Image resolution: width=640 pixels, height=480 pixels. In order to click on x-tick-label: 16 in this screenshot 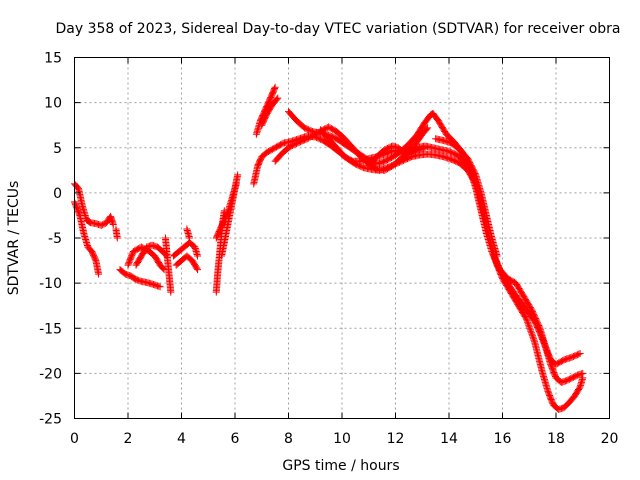, I will do `click(503, 439)`.